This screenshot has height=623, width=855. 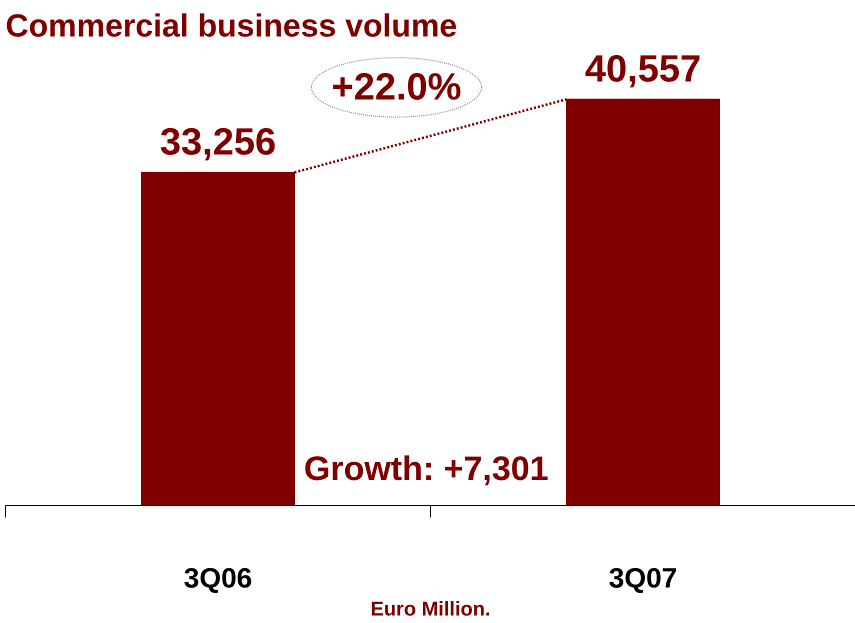 What do you see at coordinates (218, 142) in the screenshot?
I see `data-label: 33,256` at bounding box center [218, 142].